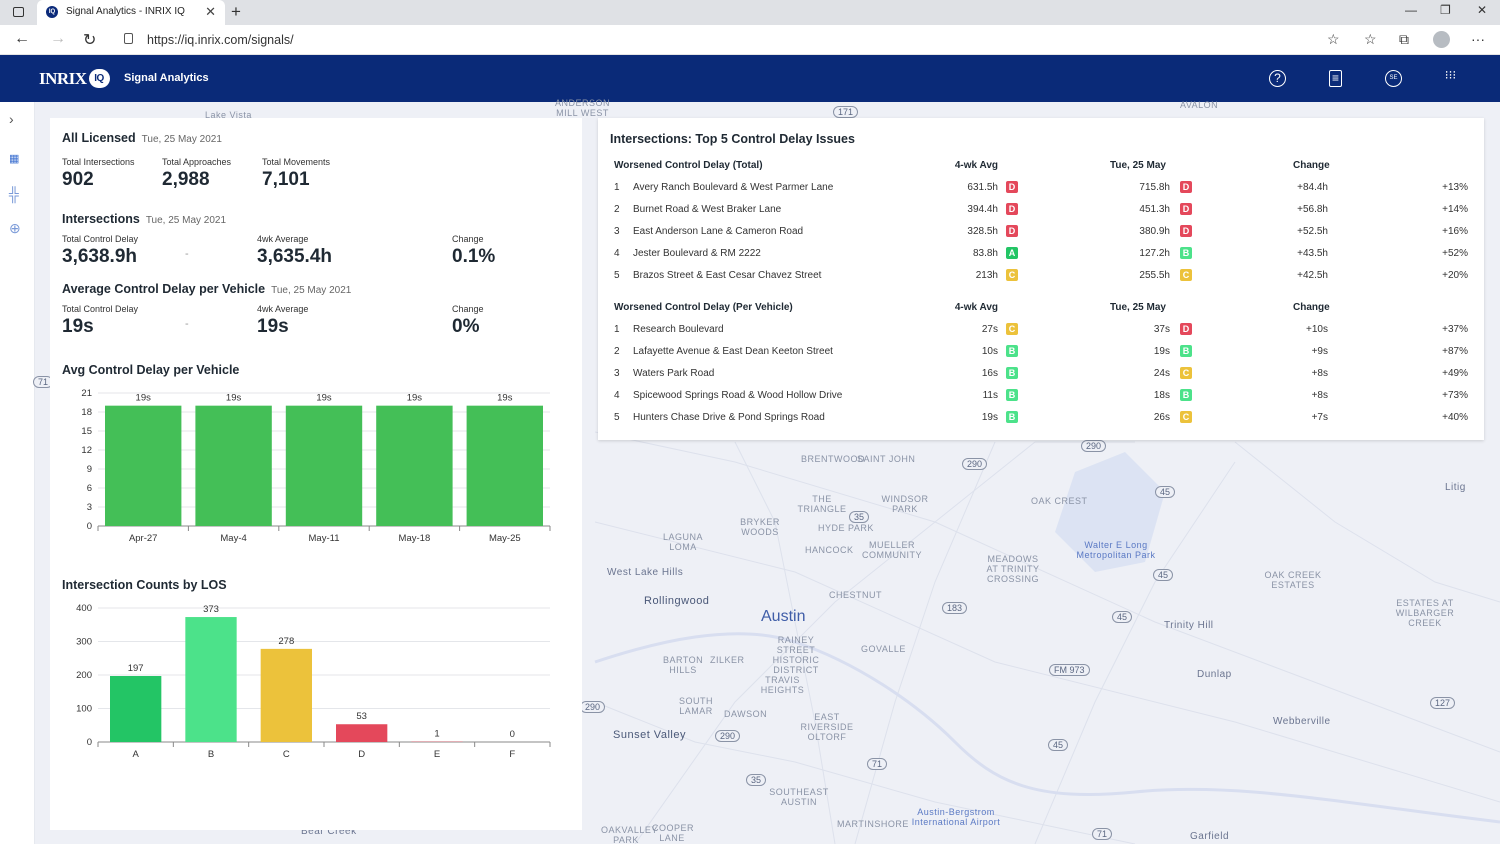 The height and width of the screenshot is (845, 1500). I want to click on stat-label: Total Movements, so click(296, 162).